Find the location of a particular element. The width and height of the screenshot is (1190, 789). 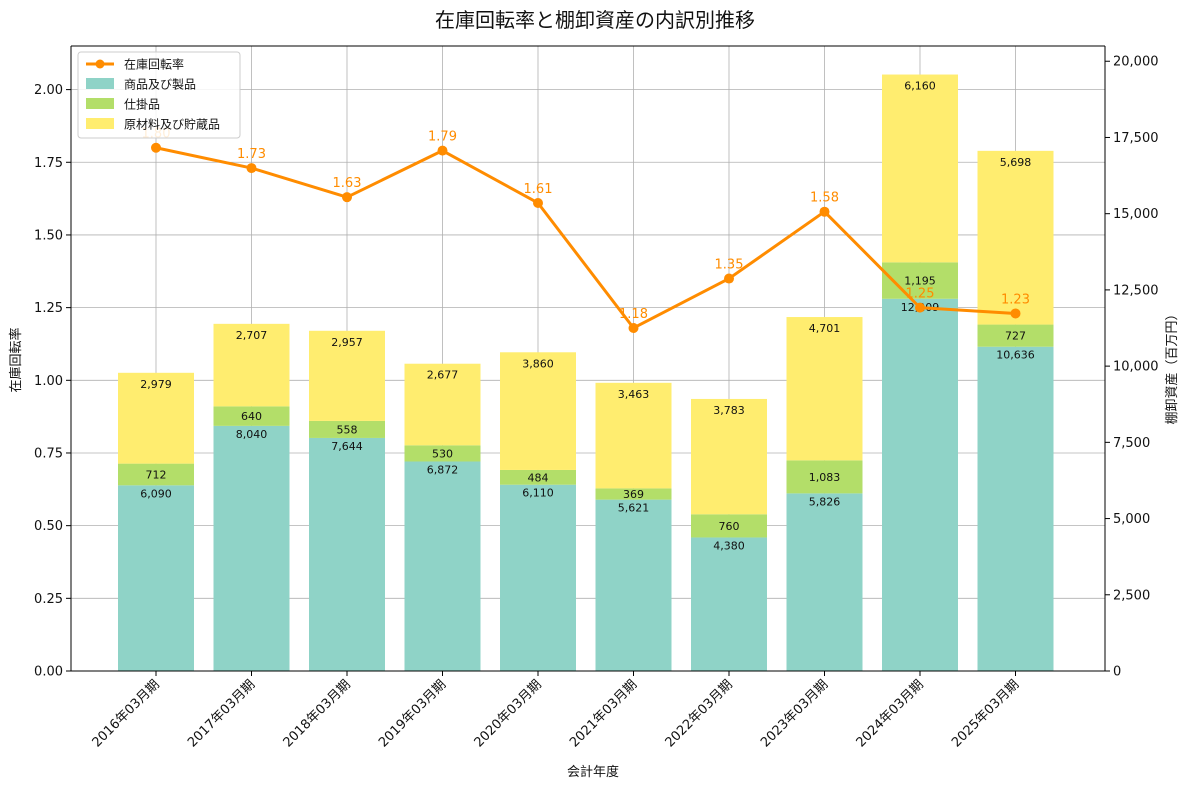

turnover-value-label: 1.73 is located at coordinates (251, 154).